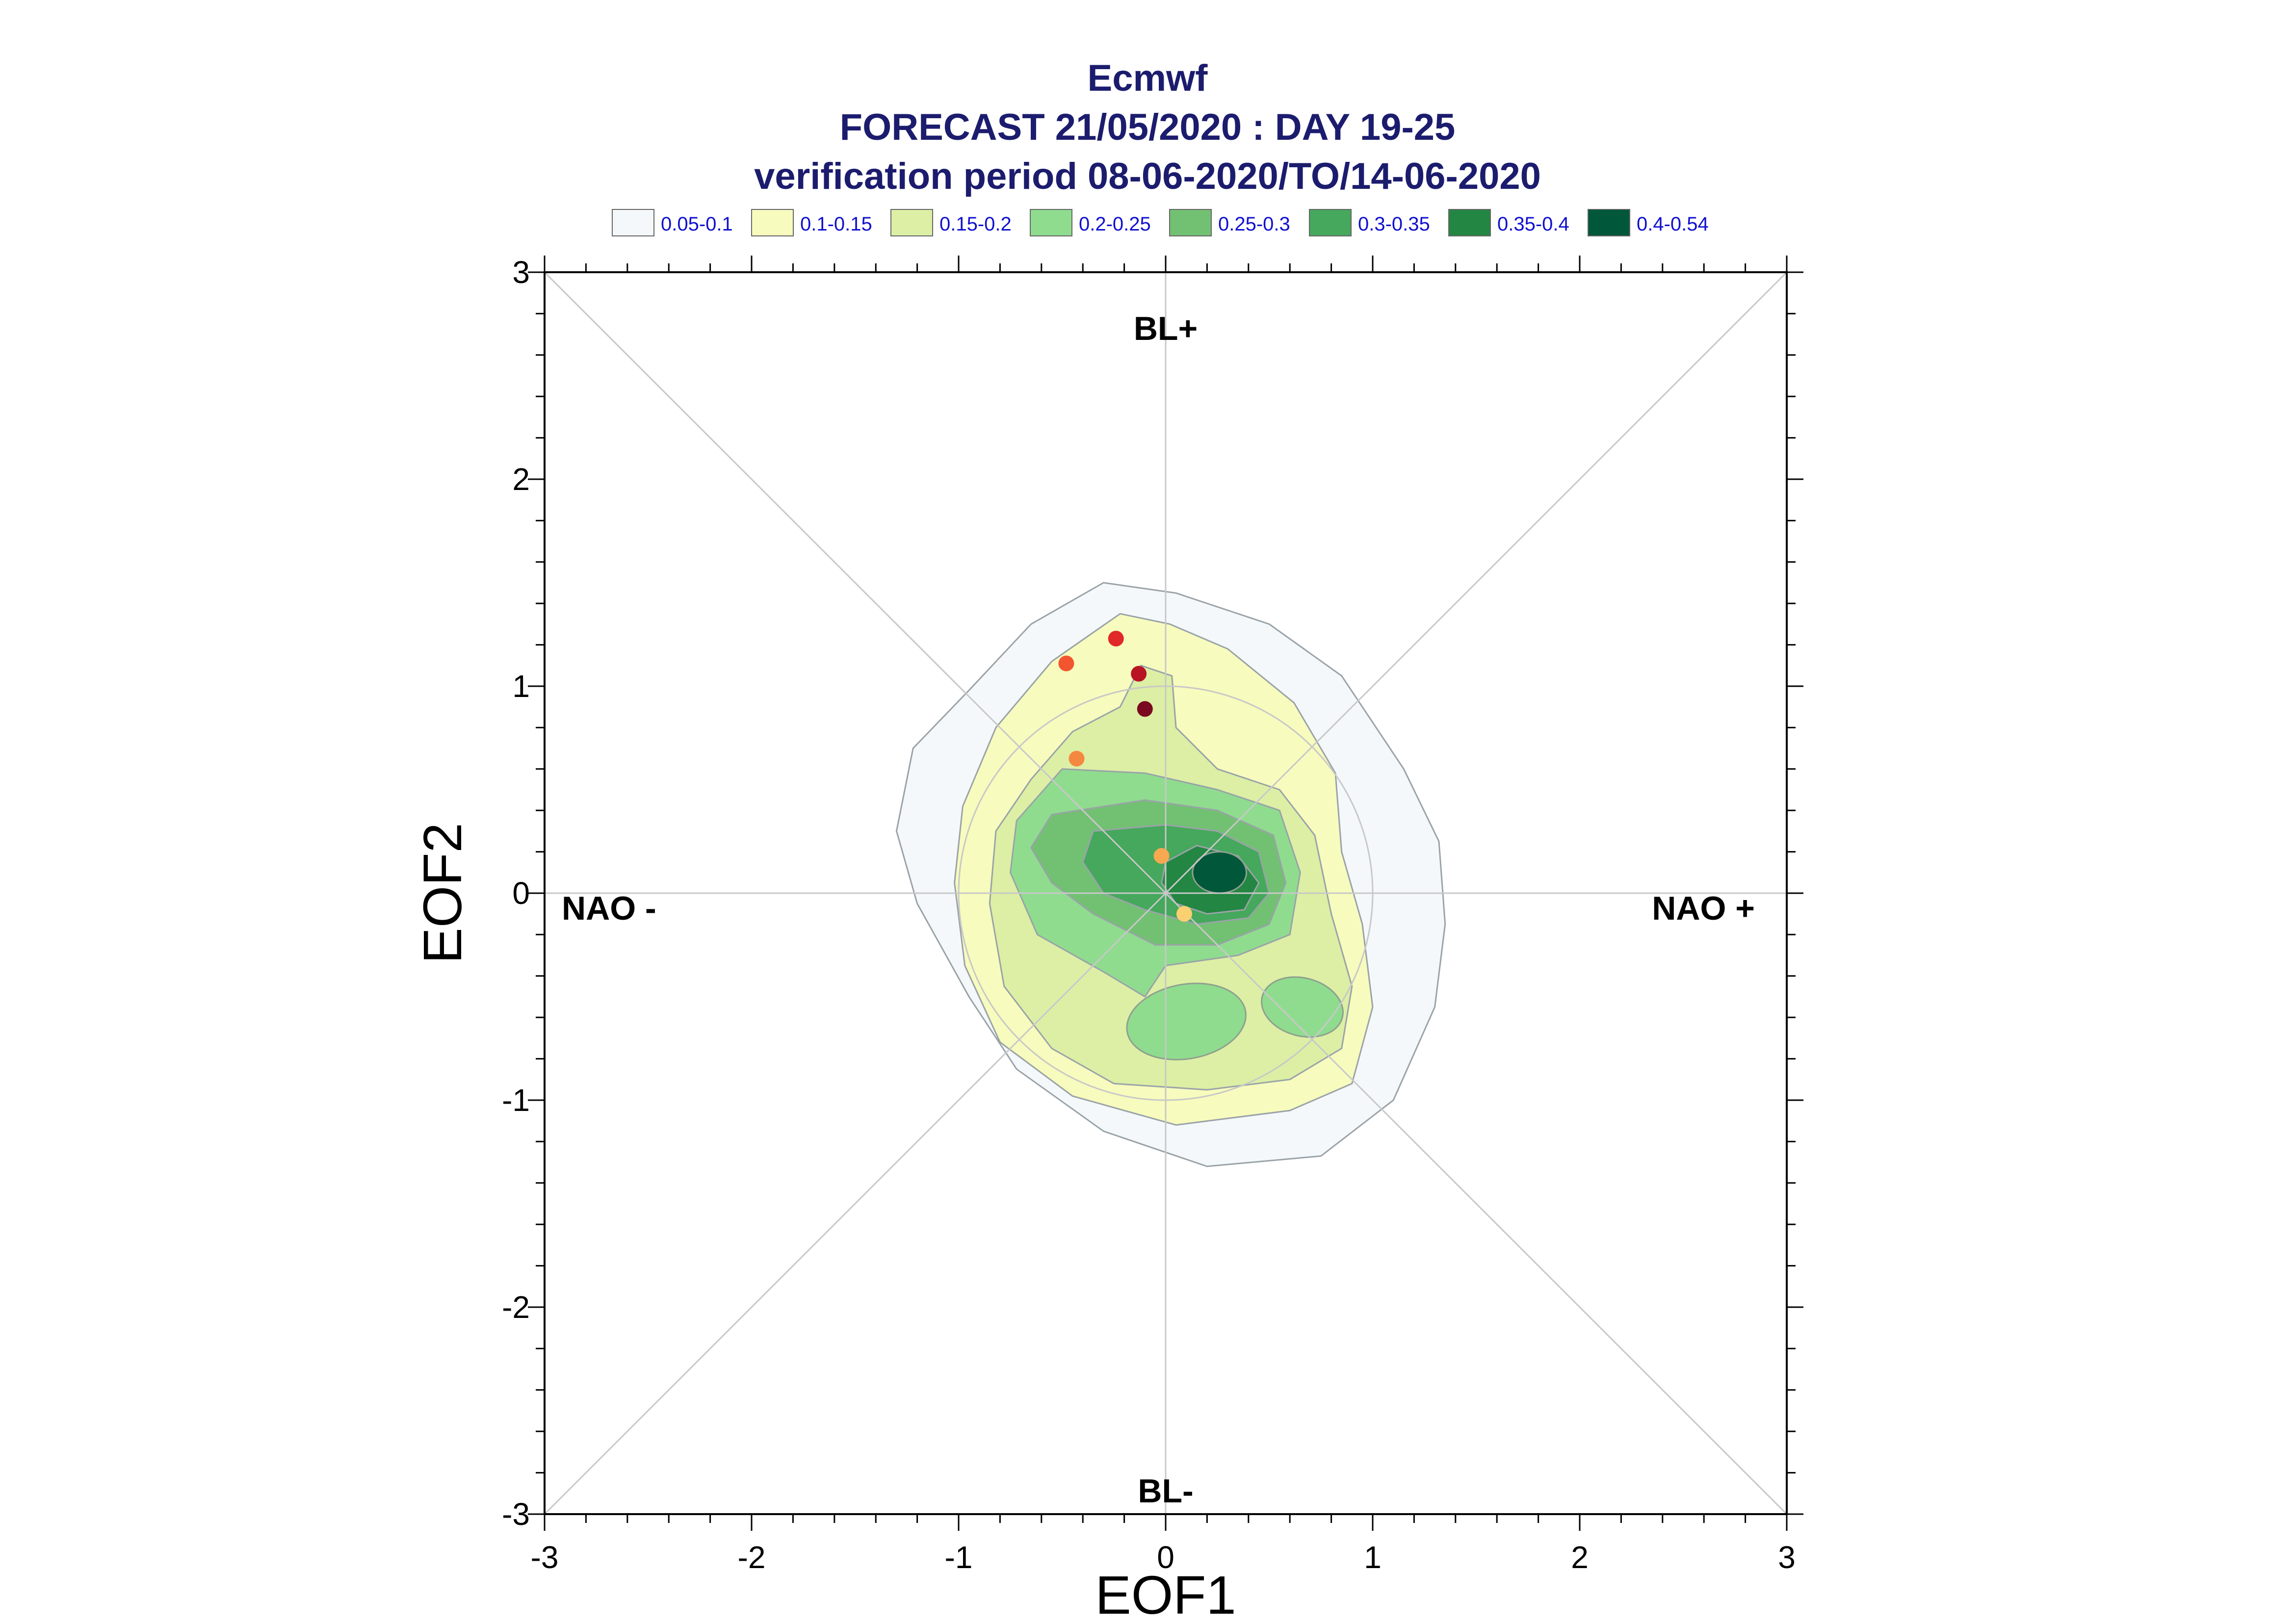 This screenshot has width=2295, height=1624. Describe the element at coordinates (836, 224) in the screenshot. I see `legend-label: 0.1-0.15` at that location.